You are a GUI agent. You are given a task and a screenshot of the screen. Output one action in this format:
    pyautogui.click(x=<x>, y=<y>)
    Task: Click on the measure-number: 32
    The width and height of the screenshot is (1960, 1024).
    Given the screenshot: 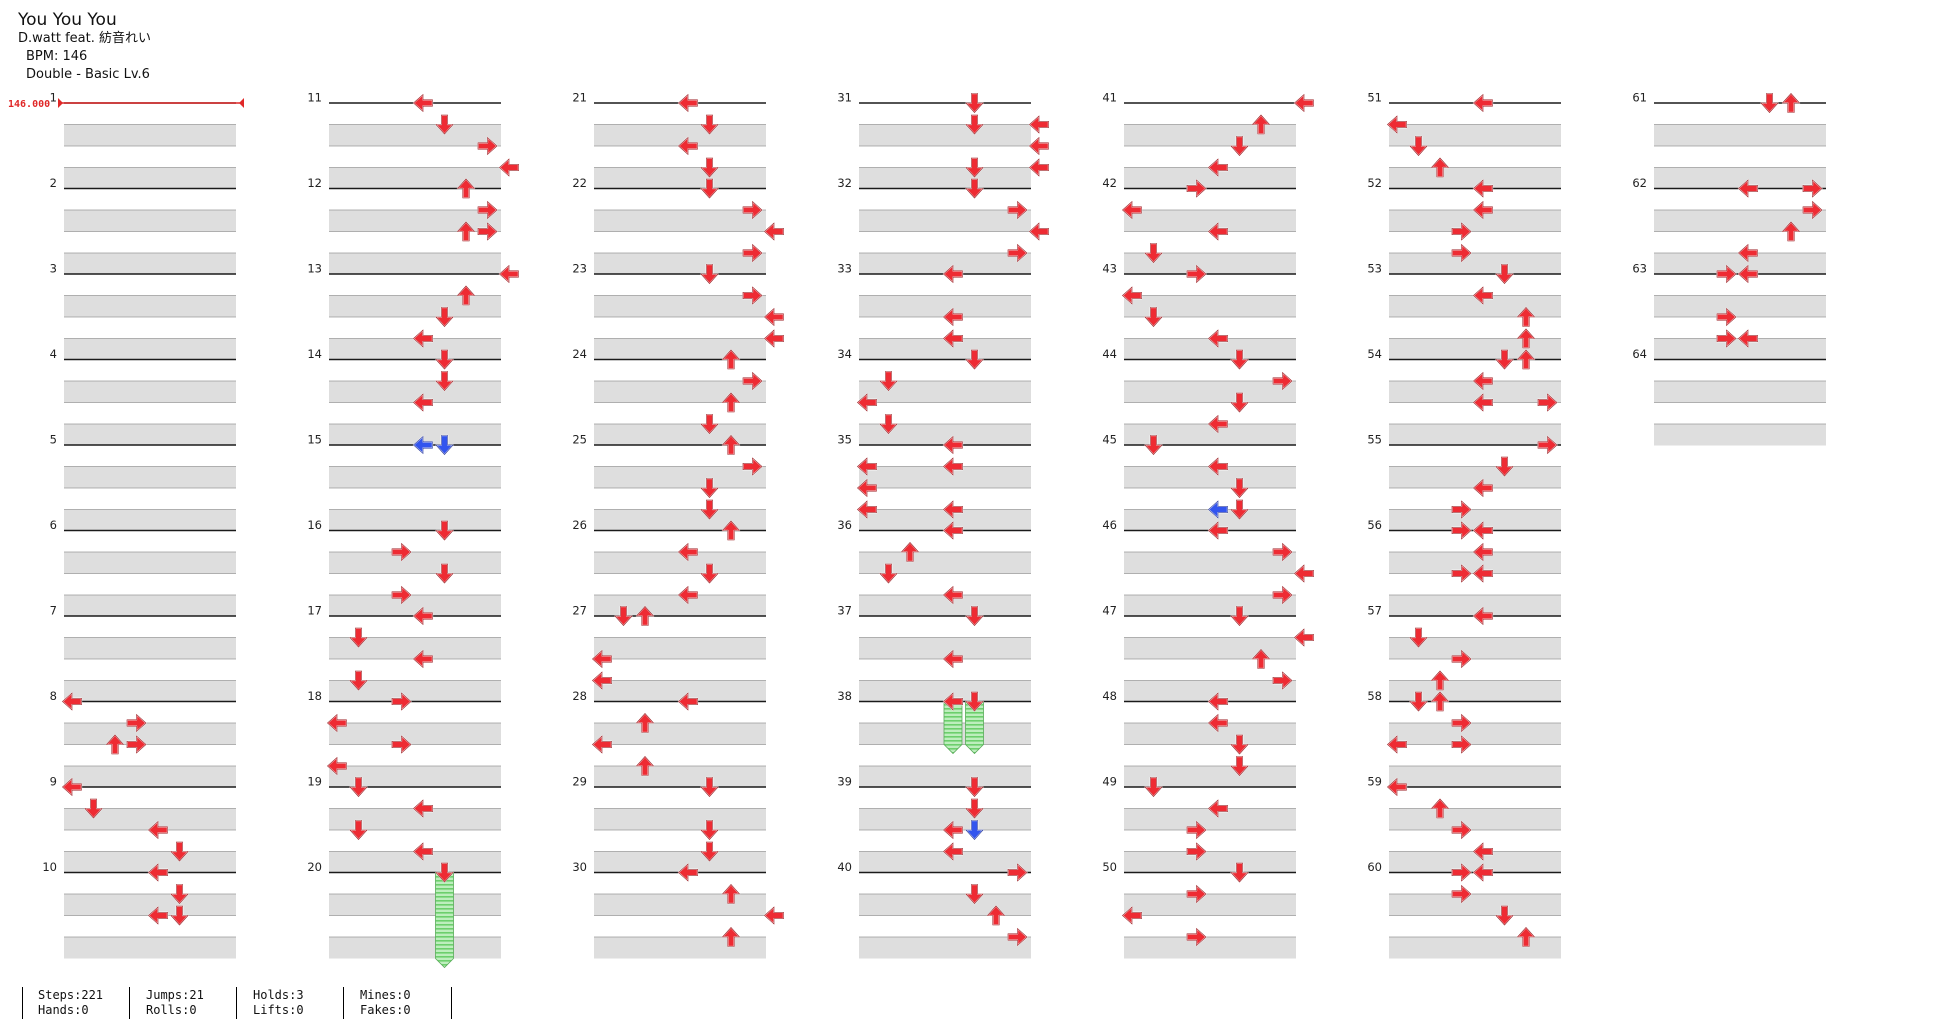 What is the action you would take?
    pyautogui.click(x=844, y=183)
    